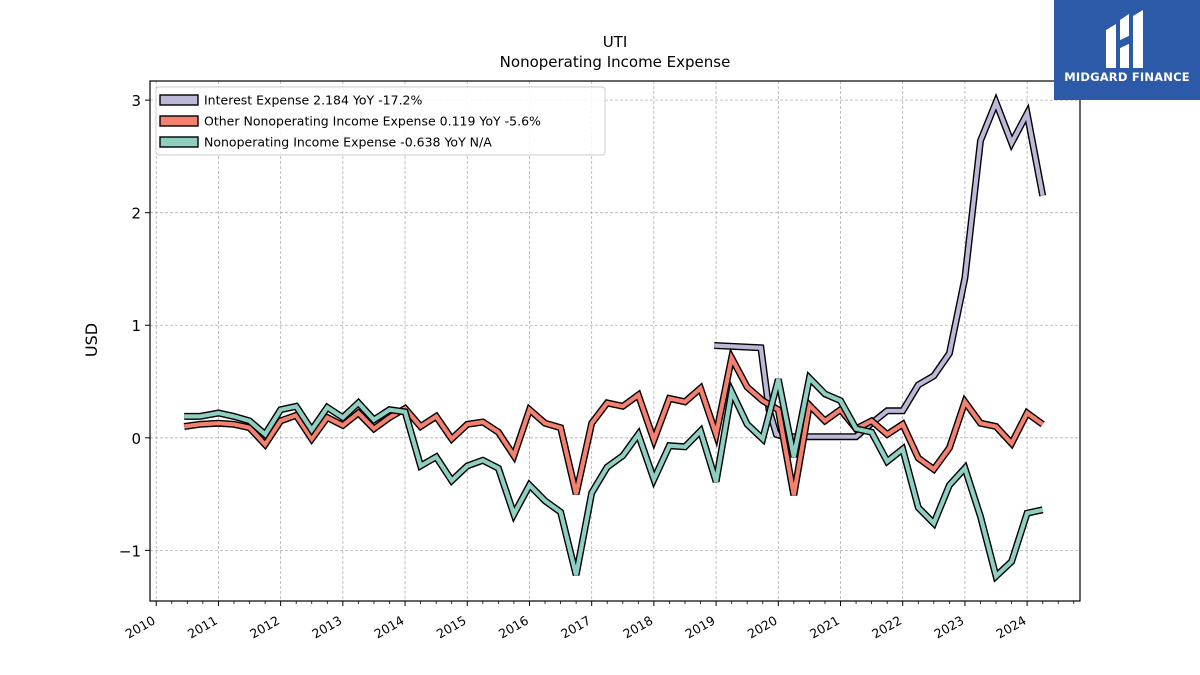  I want to click on y-axis-label: USD, so click(91, 340).